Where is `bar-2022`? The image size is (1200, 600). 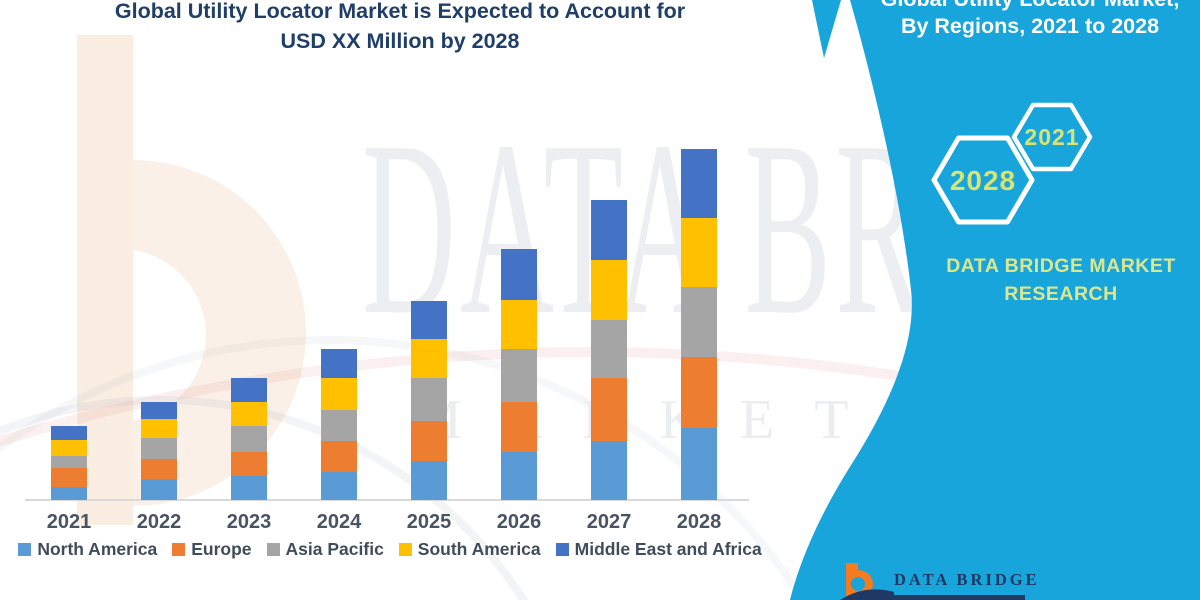
bar-2022 is located at coordinates (159, 451).